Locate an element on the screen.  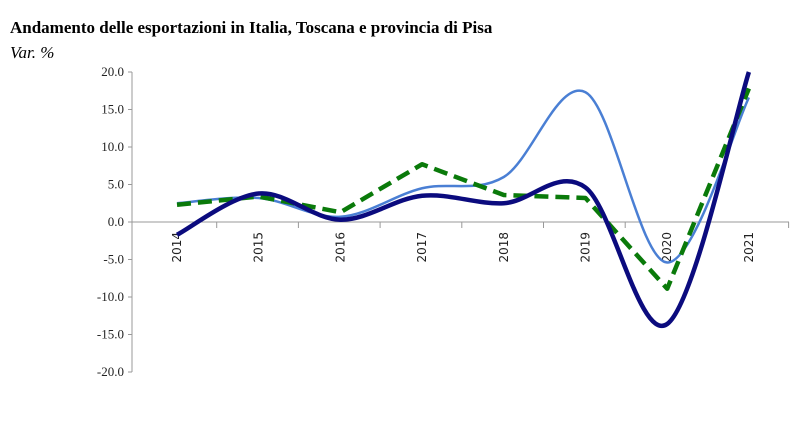
x-tick-label: 2015 is located at coordinates (259, 247).